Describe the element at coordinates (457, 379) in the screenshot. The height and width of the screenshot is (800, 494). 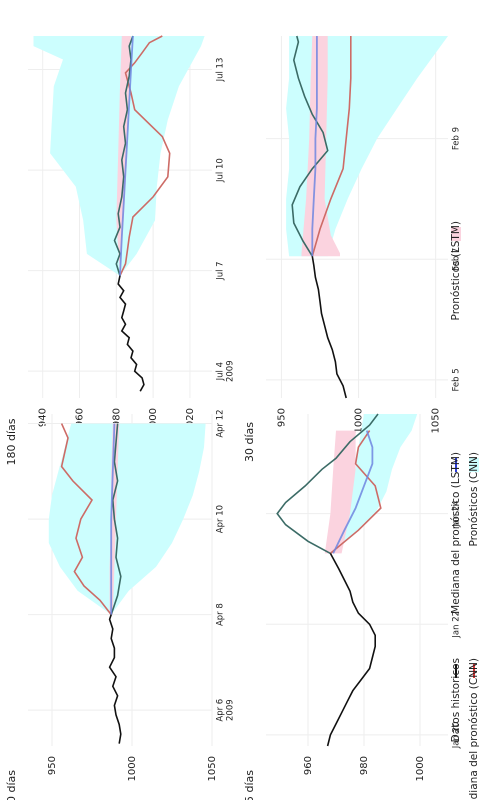
I see `x-tick-label-0: Feb 5` at that location.